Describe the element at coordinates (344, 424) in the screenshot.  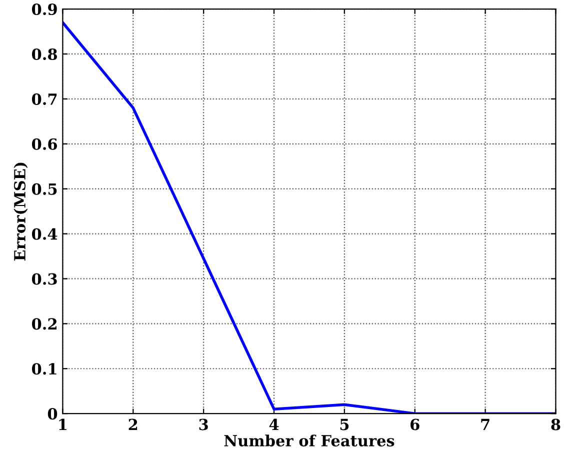
I see `x-tick-label: 5` at that location.